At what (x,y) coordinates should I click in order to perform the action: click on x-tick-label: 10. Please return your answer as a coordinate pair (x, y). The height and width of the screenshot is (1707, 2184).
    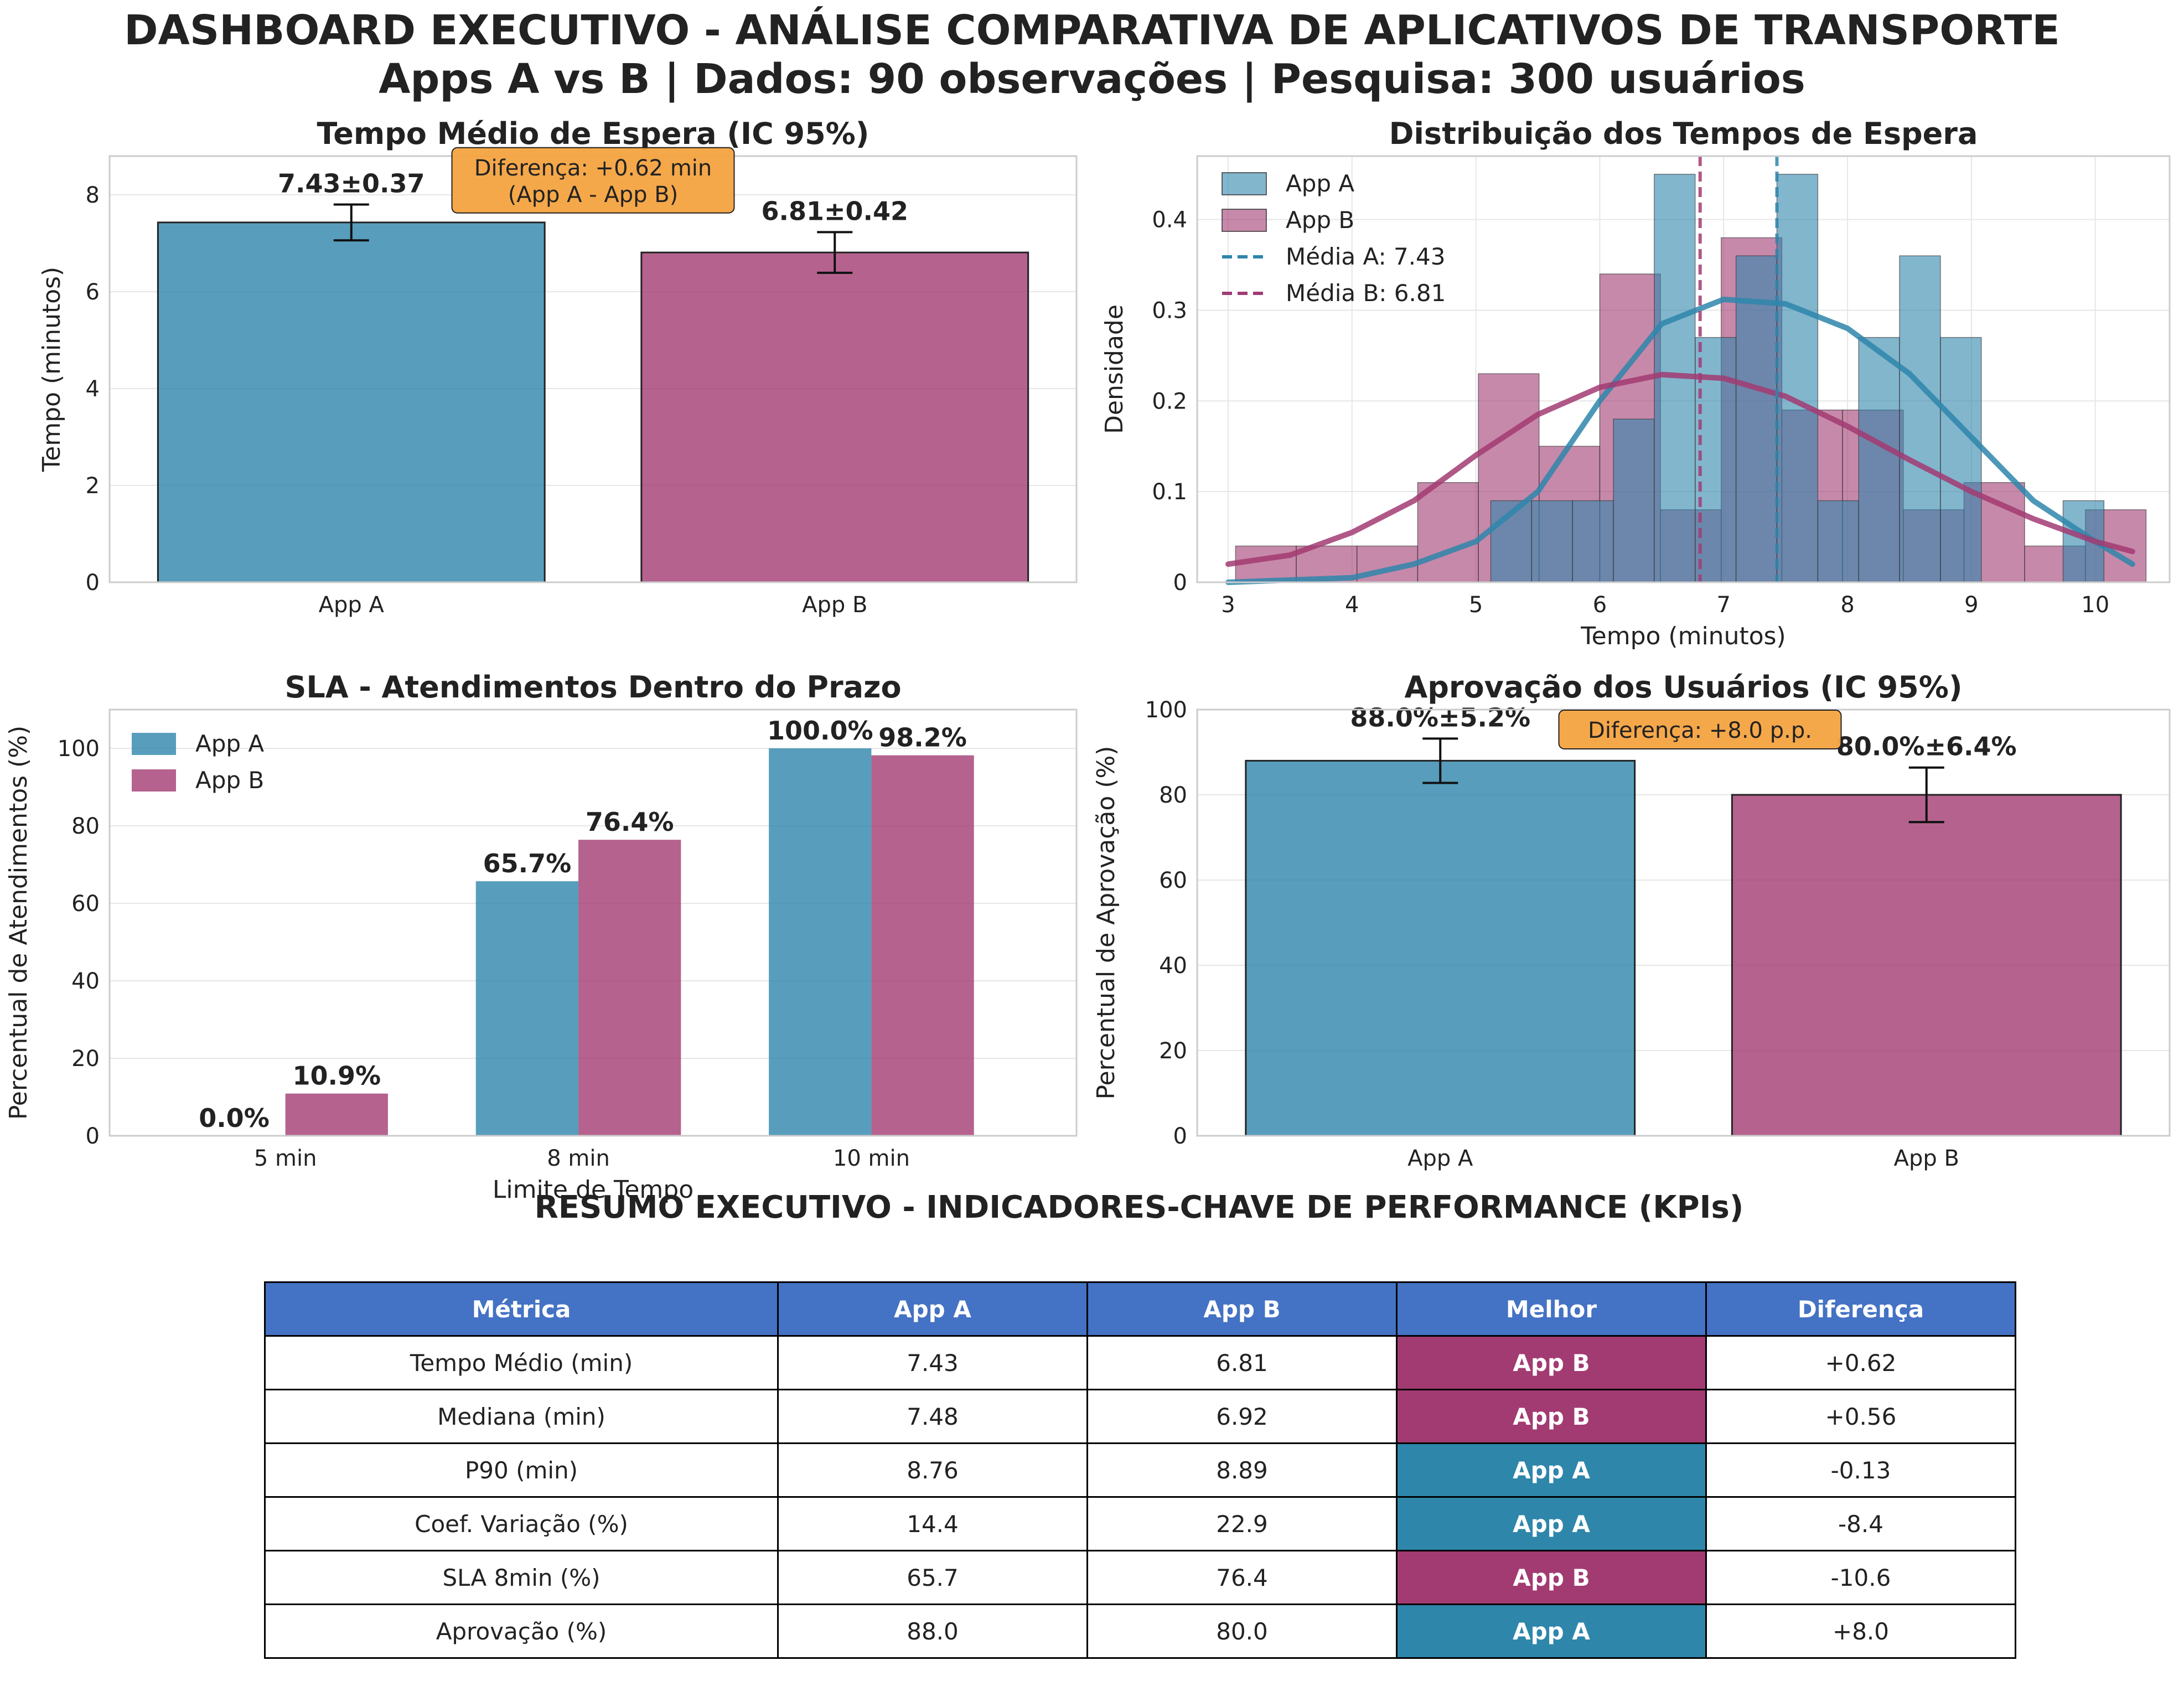
    Looking at the image, I should click on (2095, 605).